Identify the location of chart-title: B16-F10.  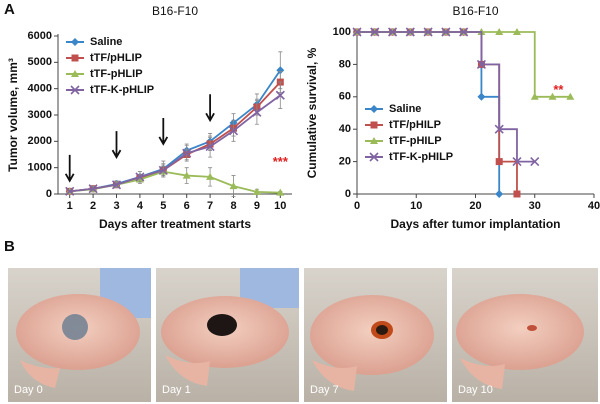
(475, 11).